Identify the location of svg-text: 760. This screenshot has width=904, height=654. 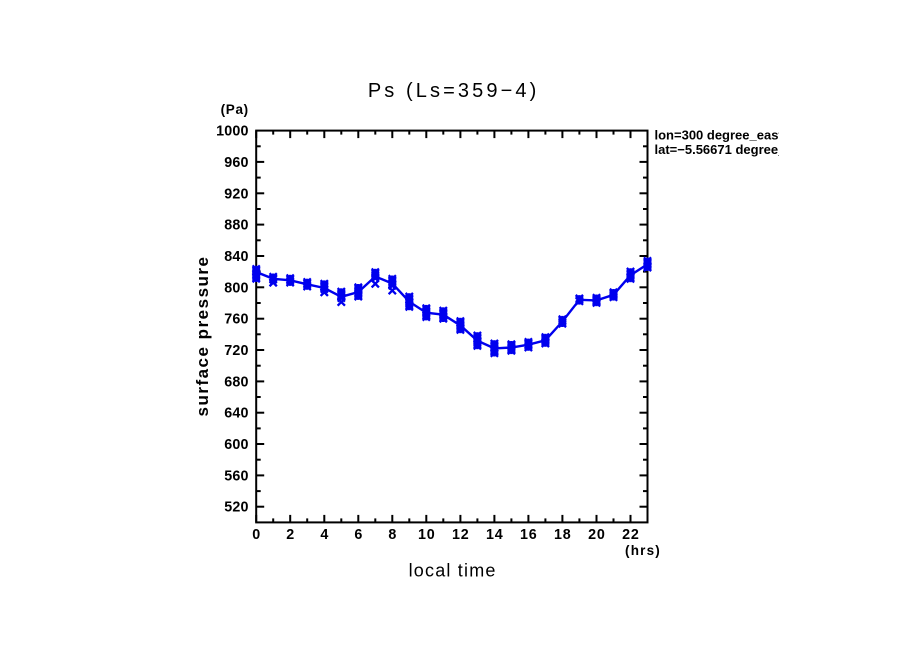
(236, 320).